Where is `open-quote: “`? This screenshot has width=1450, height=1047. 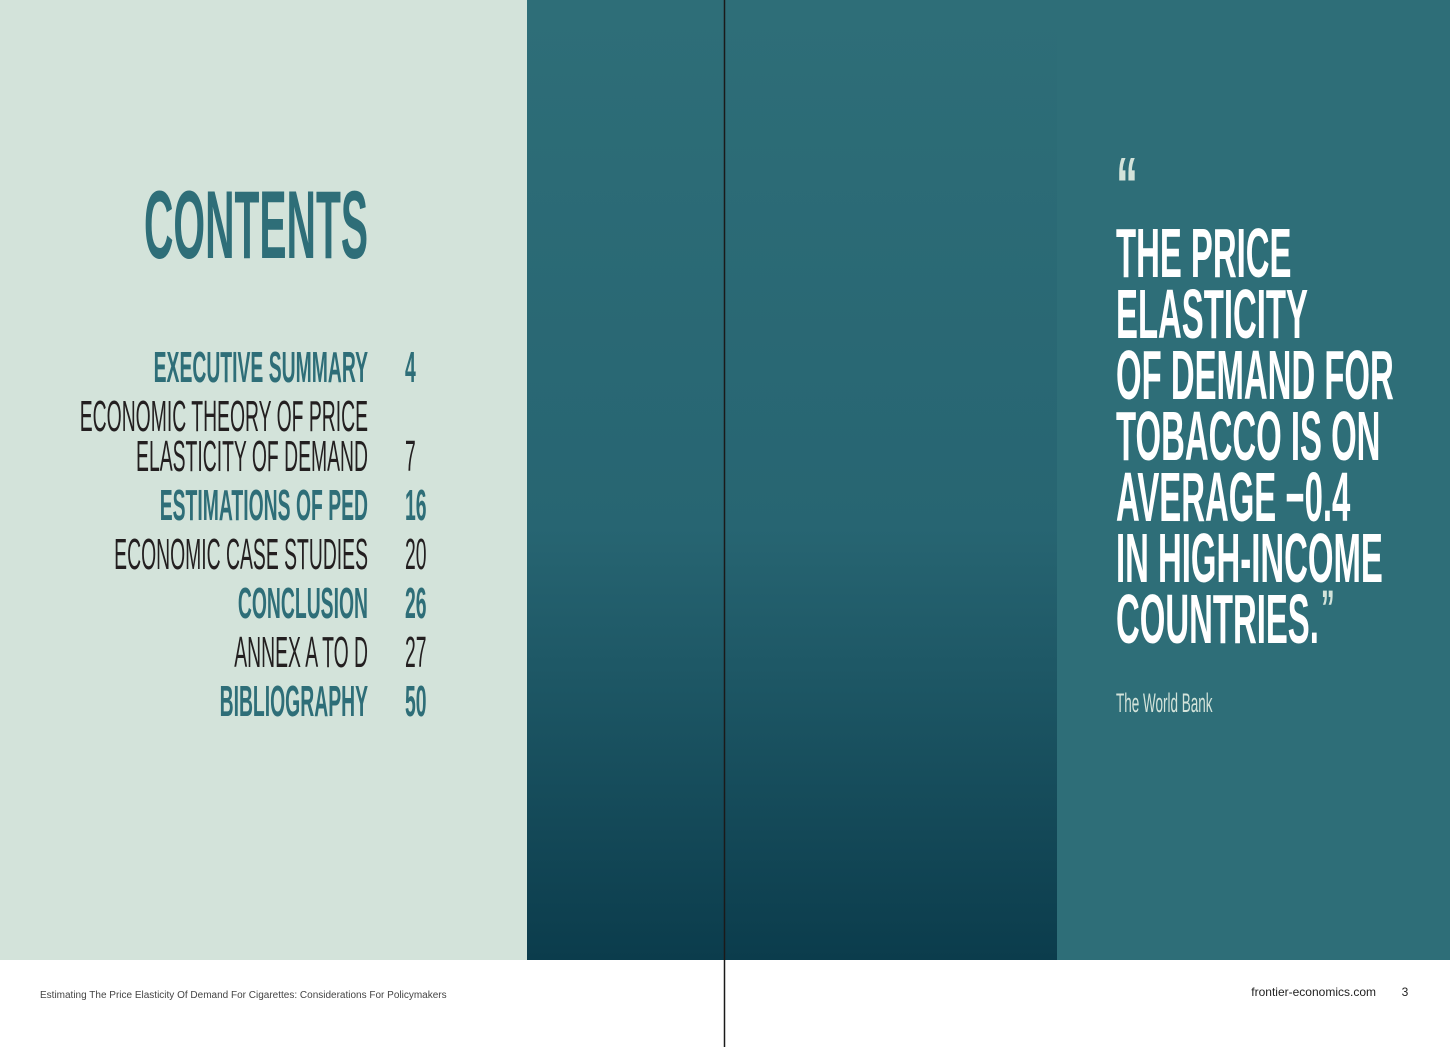 open-quote: “ is located at coordinates (1127, 185).